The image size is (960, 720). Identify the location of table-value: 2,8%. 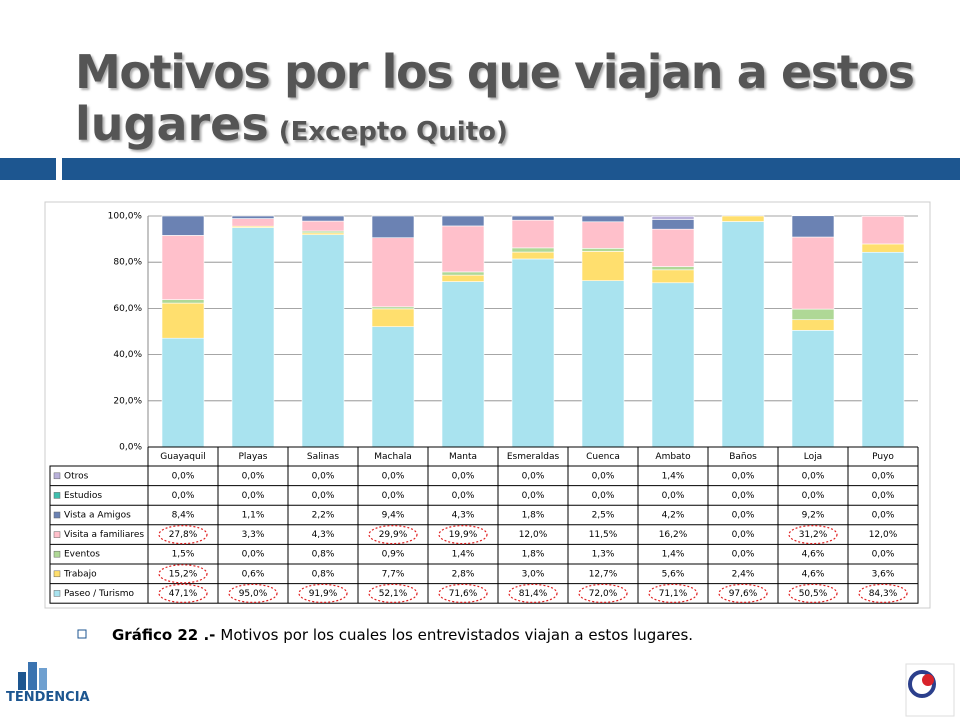
(463, 574).